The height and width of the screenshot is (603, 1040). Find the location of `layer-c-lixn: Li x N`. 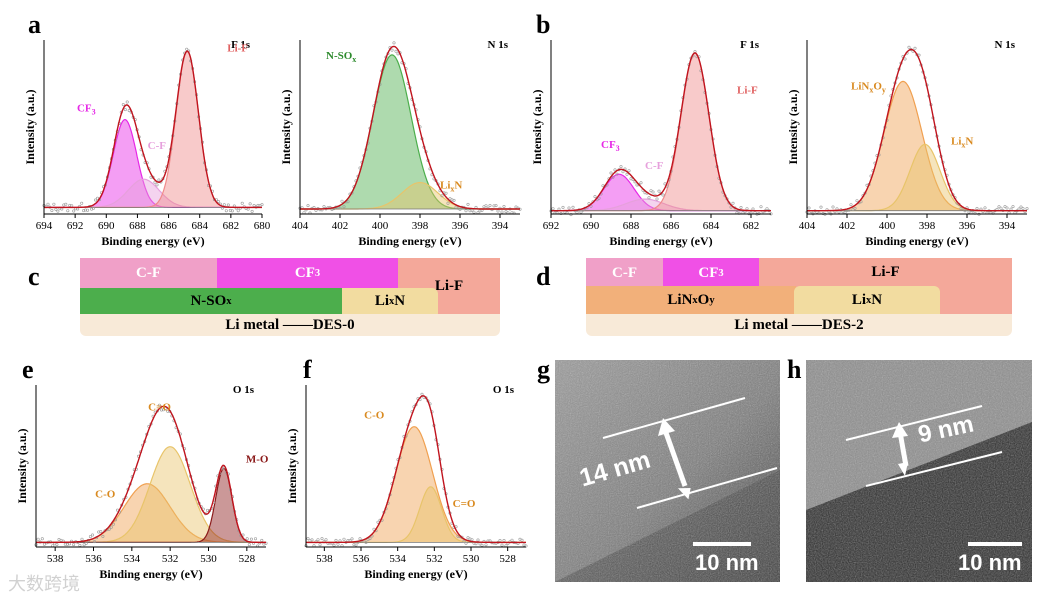

layer-c-lixn: Li x N is located at coordinates (390, 301).